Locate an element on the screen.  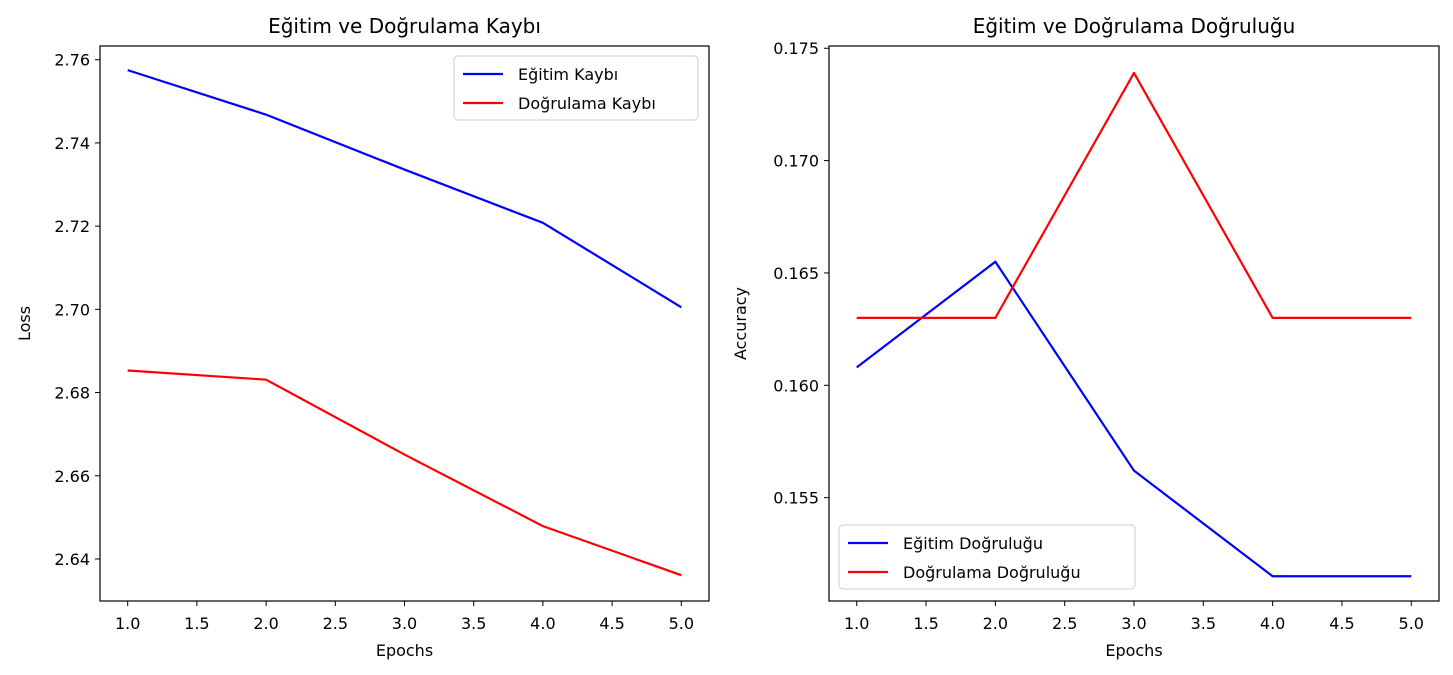
legend-label: Doğrulama Doğruluğu is located at coordinates (992, 572).